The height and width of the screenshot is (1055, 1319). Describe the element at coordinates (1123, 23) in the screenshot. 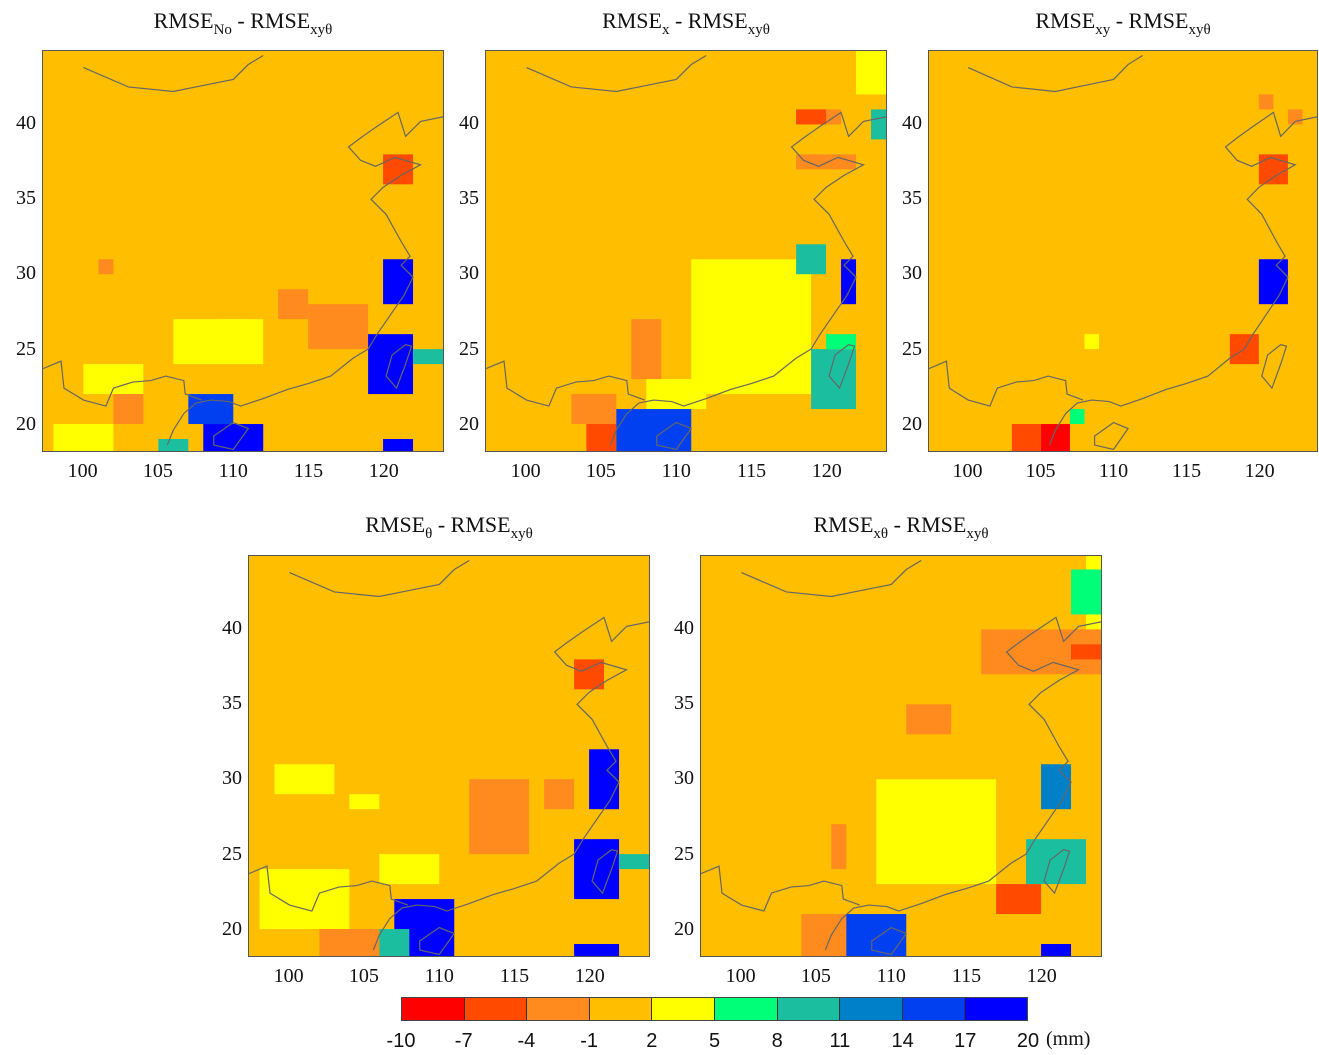

I see `panel-title: RMSExy - RMSExyθ` at that location.